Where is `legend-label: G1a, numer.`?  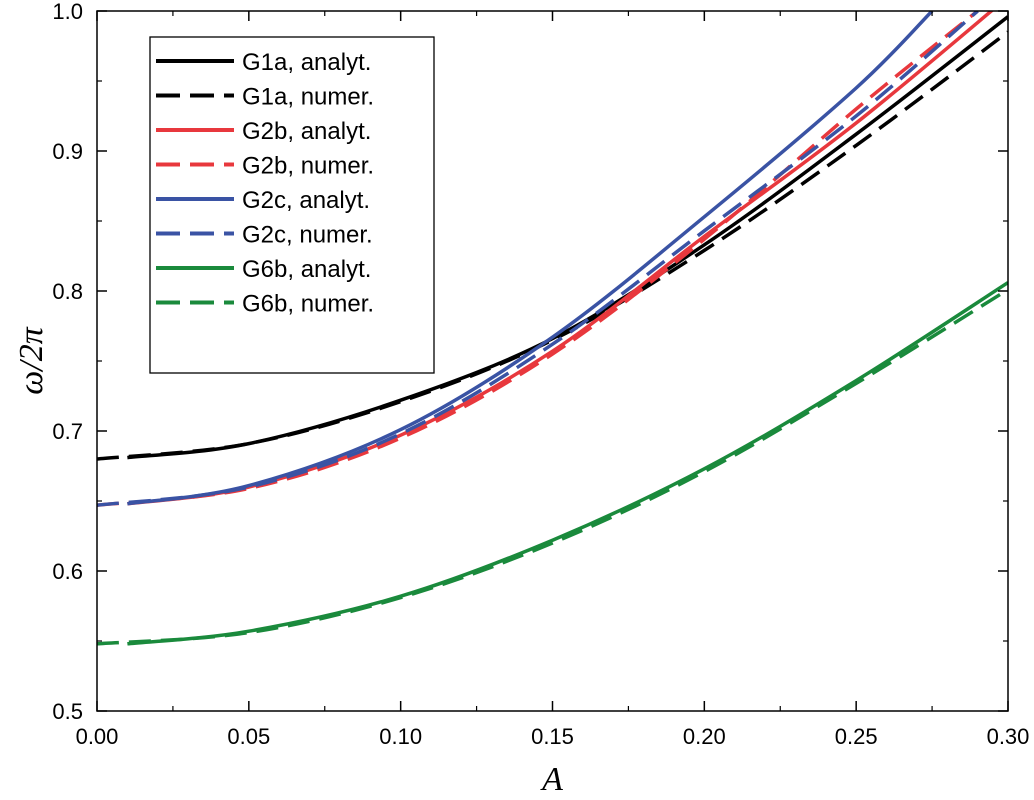 legend-label: G1a, numer. is located at coordinates (308, 97).